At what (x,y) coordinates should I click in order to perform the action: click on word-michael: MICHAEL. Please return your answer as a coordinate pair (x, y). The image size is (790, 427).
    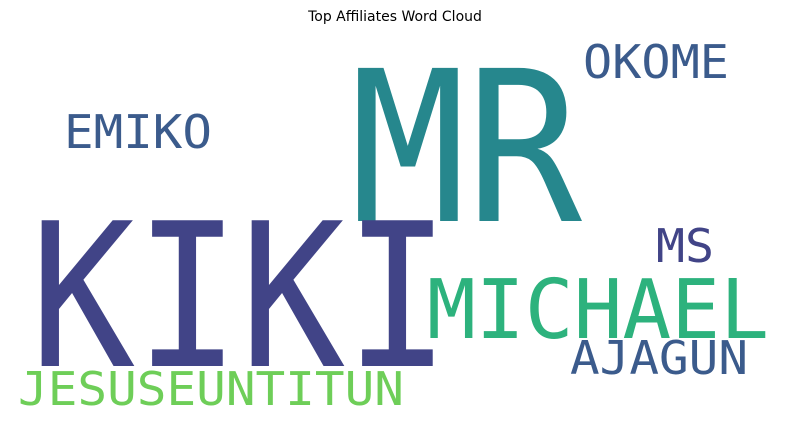
    Looking at the image, I should click on (598, 310).